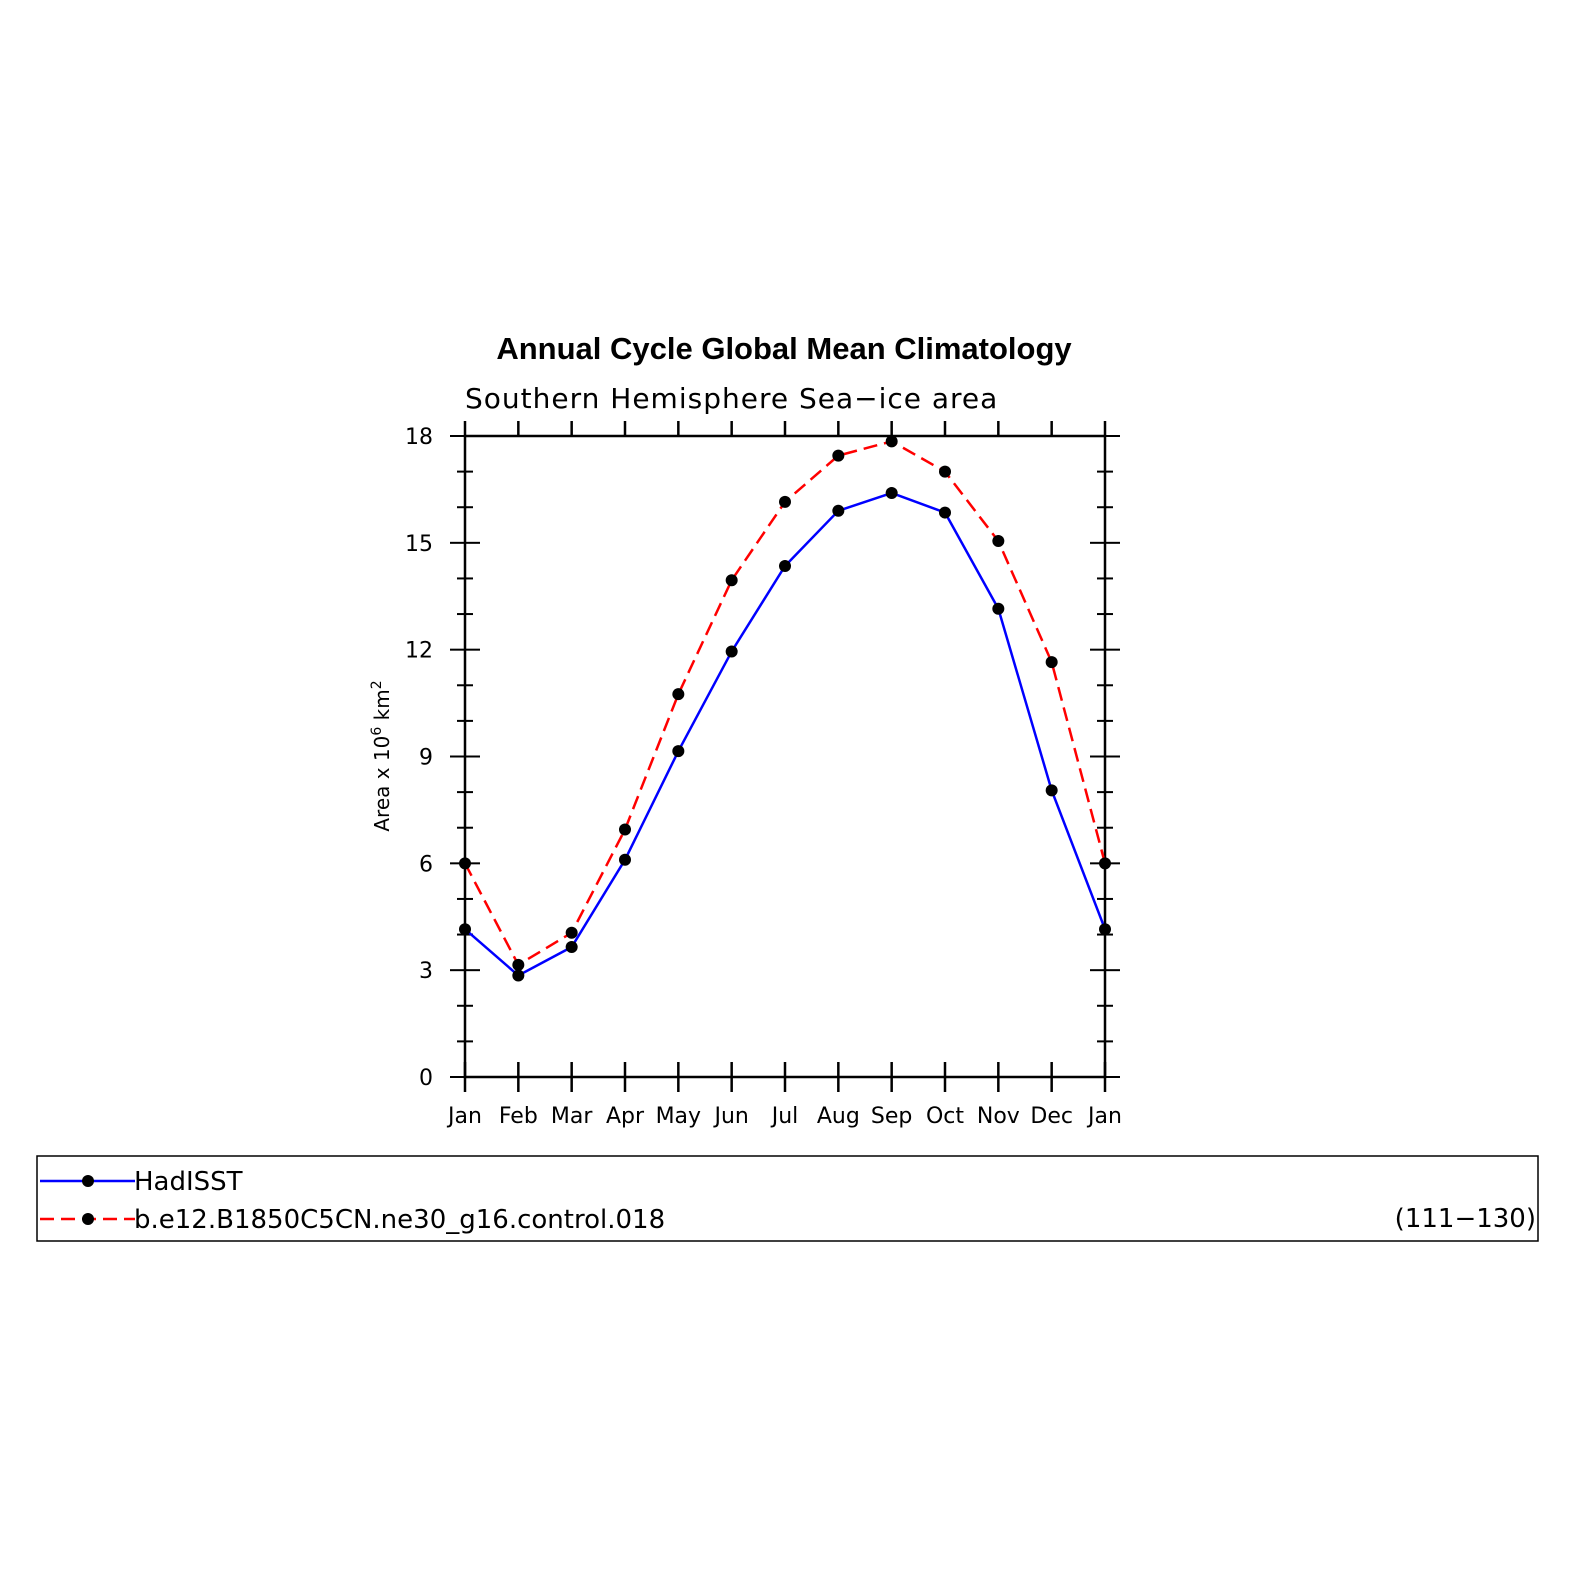  Describe the element at coordinates (787, 1198) in the screenshot. I see `legend-box` at that location.